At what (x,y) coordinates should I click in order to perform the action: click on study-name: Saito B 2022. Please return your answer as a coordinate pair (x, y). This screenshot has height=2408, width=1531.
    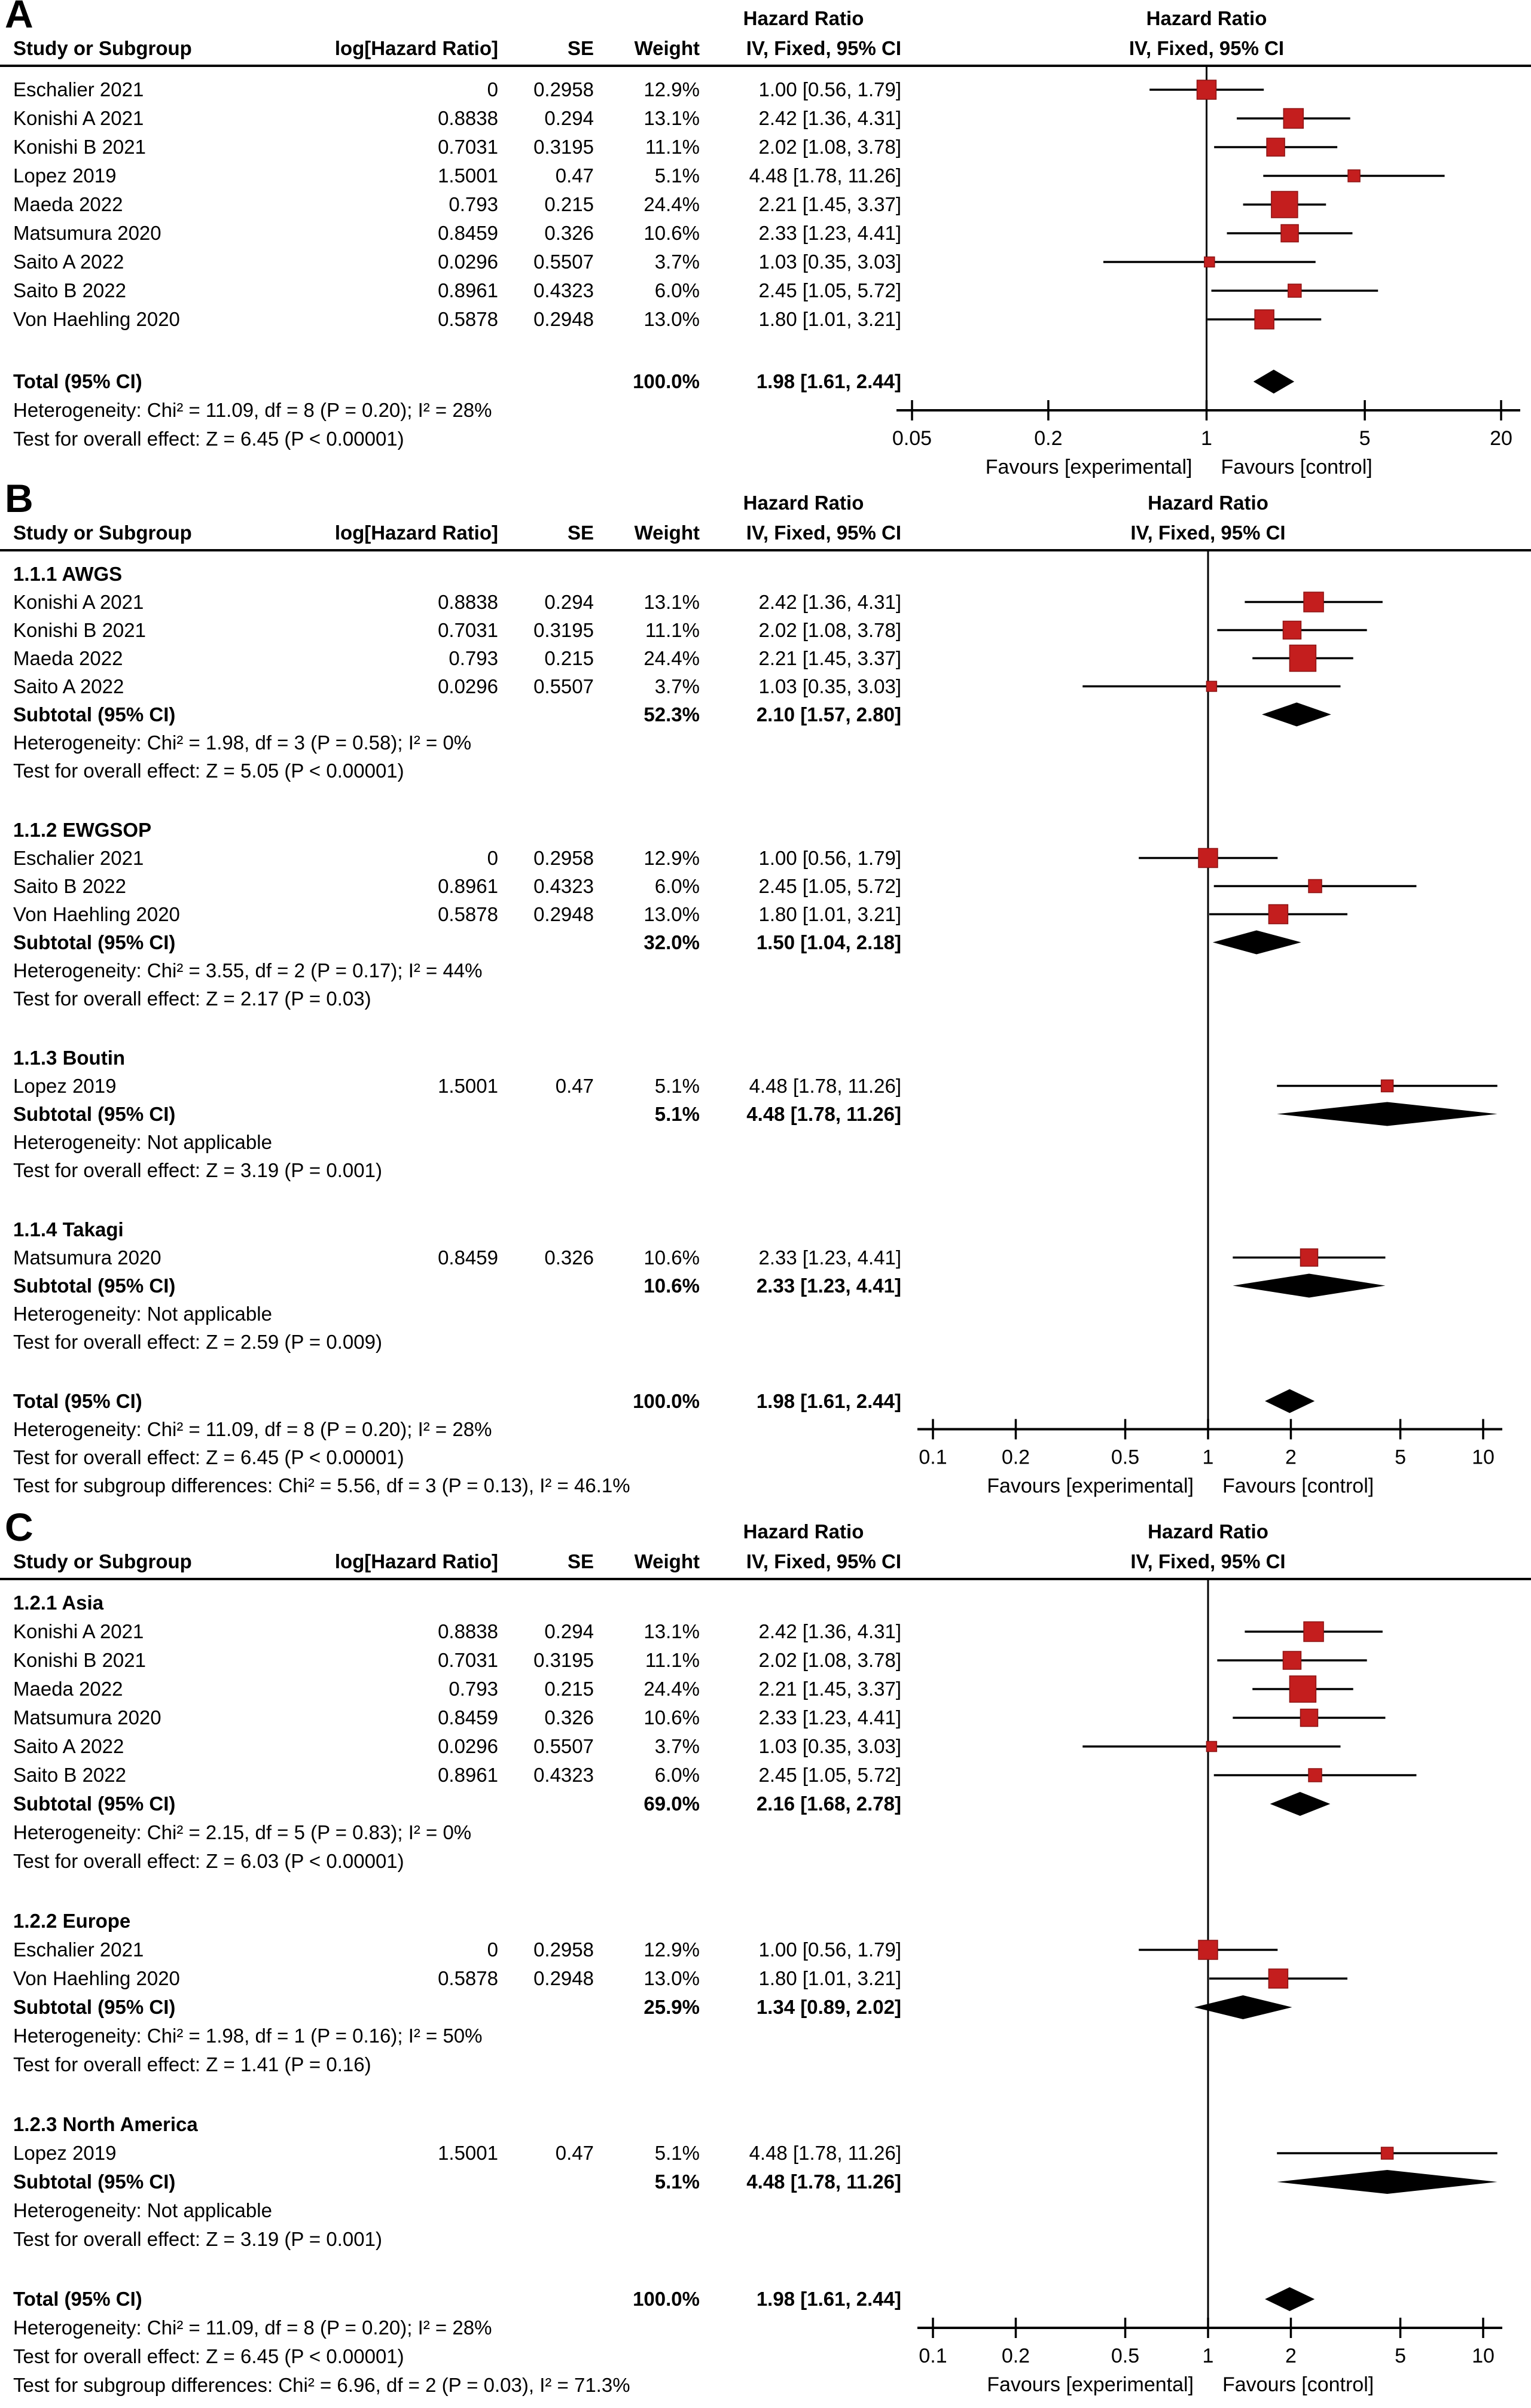
    Looking at the image, I should click on (69, 1775).